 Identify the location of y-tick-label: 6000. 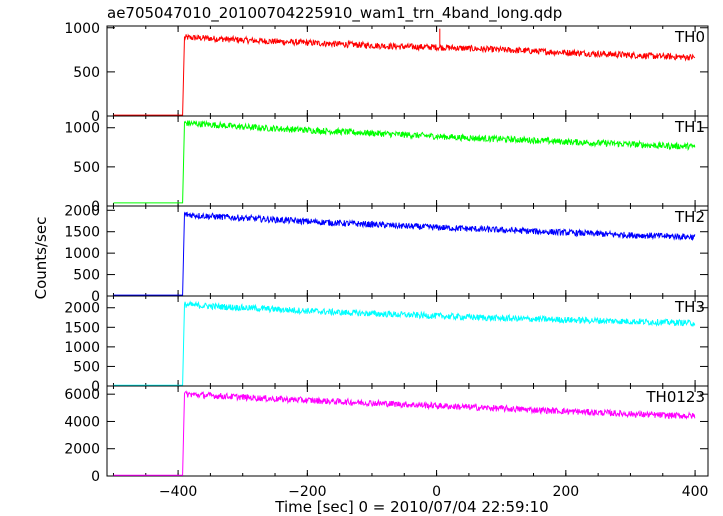
(82, 395).